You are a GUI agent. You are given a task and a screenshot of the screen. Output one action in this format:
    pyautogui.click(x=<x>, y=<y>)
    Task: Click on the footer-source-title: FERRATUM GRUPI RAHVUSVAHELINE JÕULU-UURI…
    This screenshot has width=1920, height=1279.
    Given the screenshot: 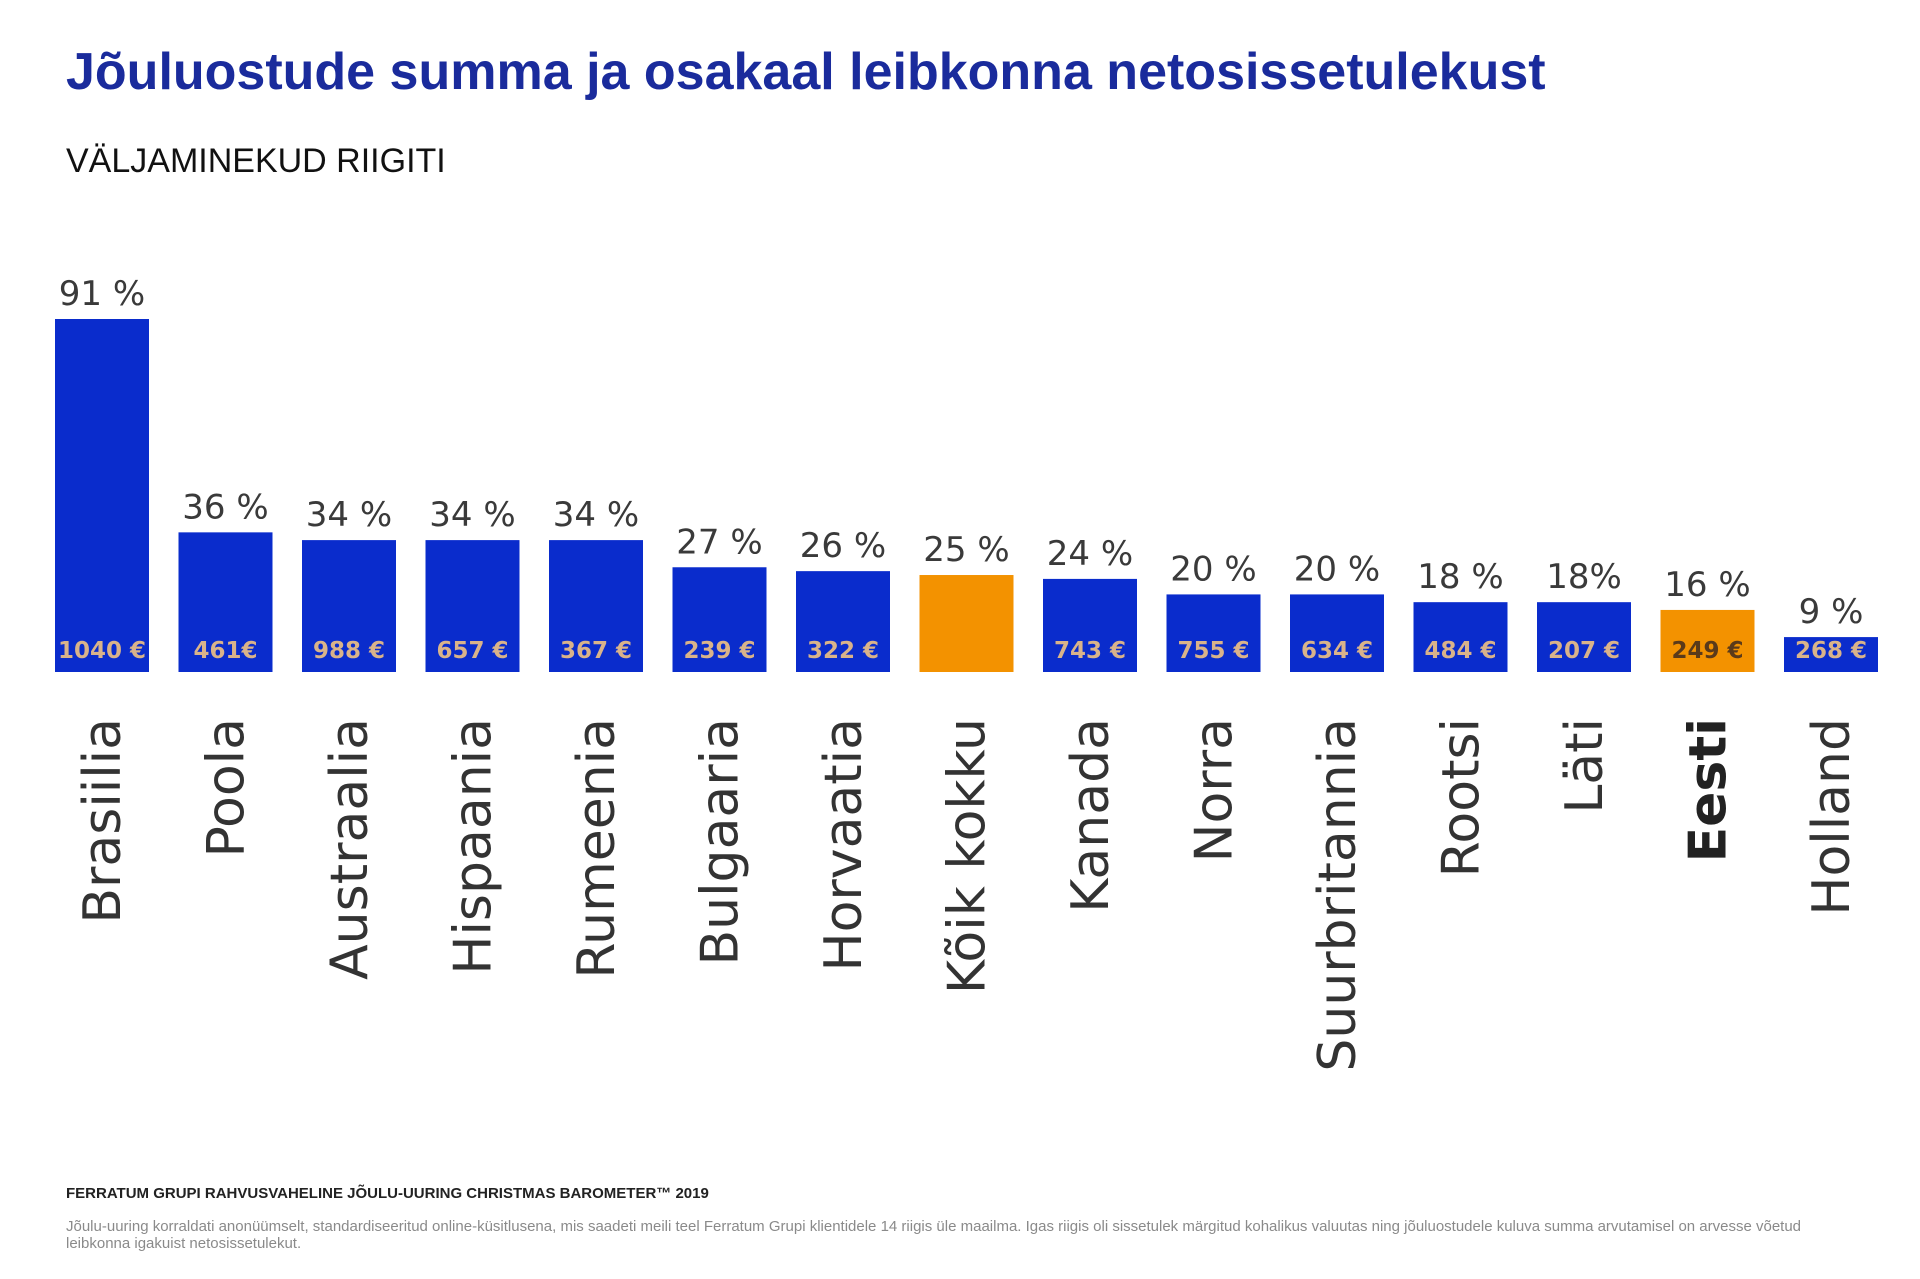 What is the action you would take?
    pyautogui.click(x=387, y=1193)
    